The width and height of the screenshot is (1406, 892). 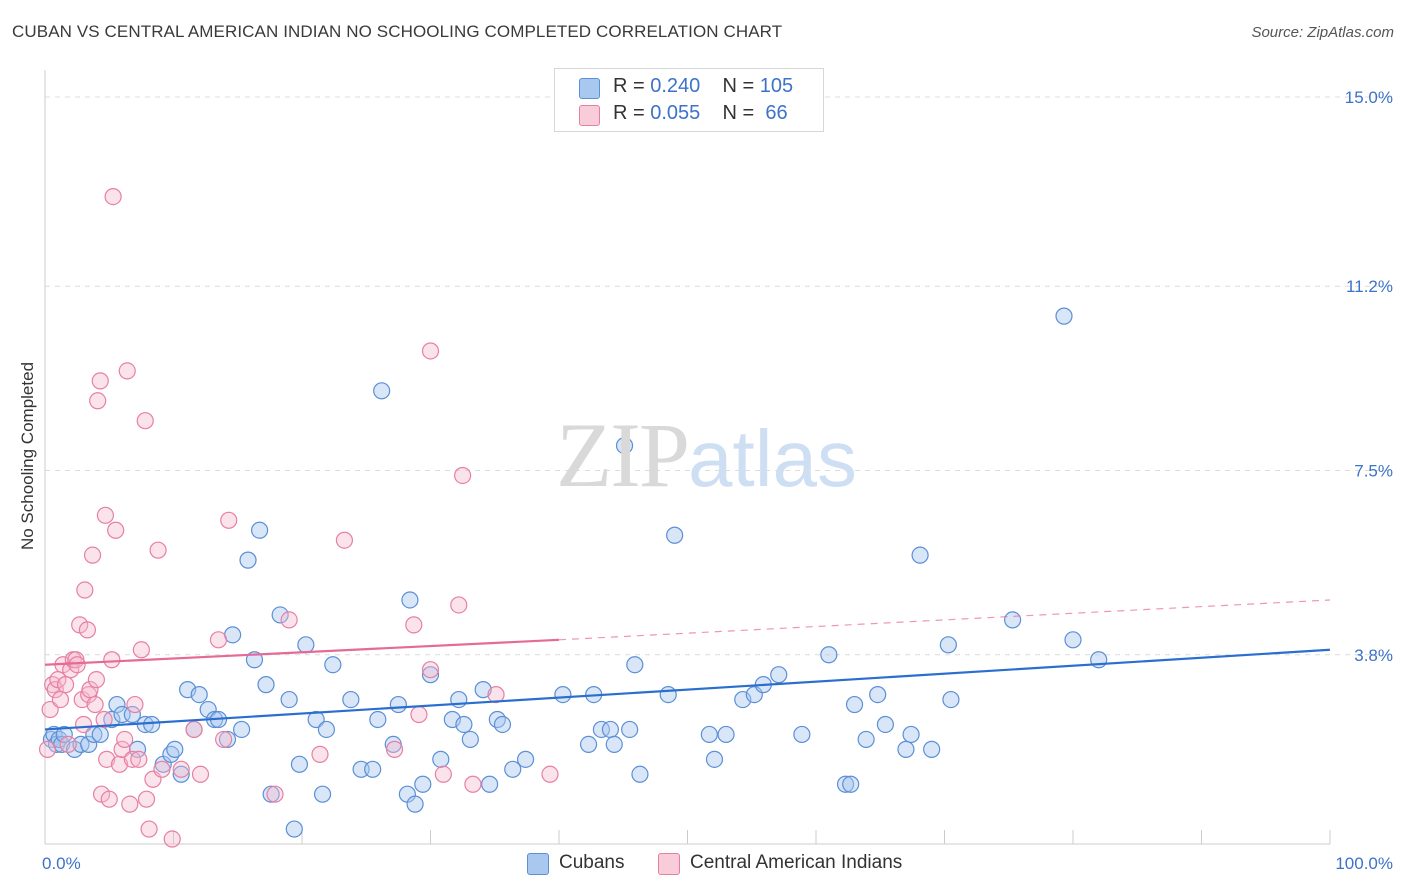 I want to click on y-tick-label: 7.5%, so click(x=1373, y=471).